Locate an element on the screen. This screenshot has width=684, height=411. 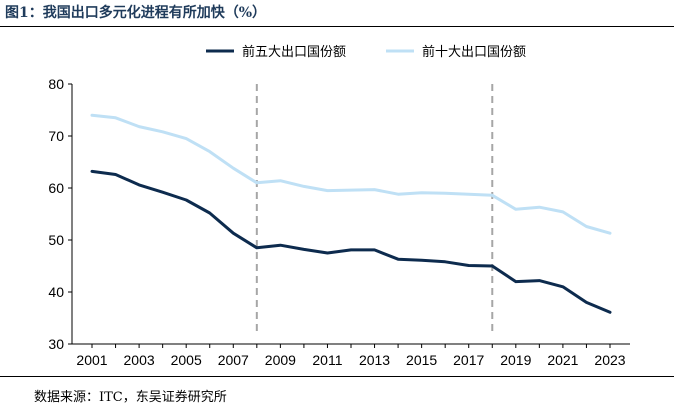
x-tick-label: 2001 is located at coordinates (91, 360).